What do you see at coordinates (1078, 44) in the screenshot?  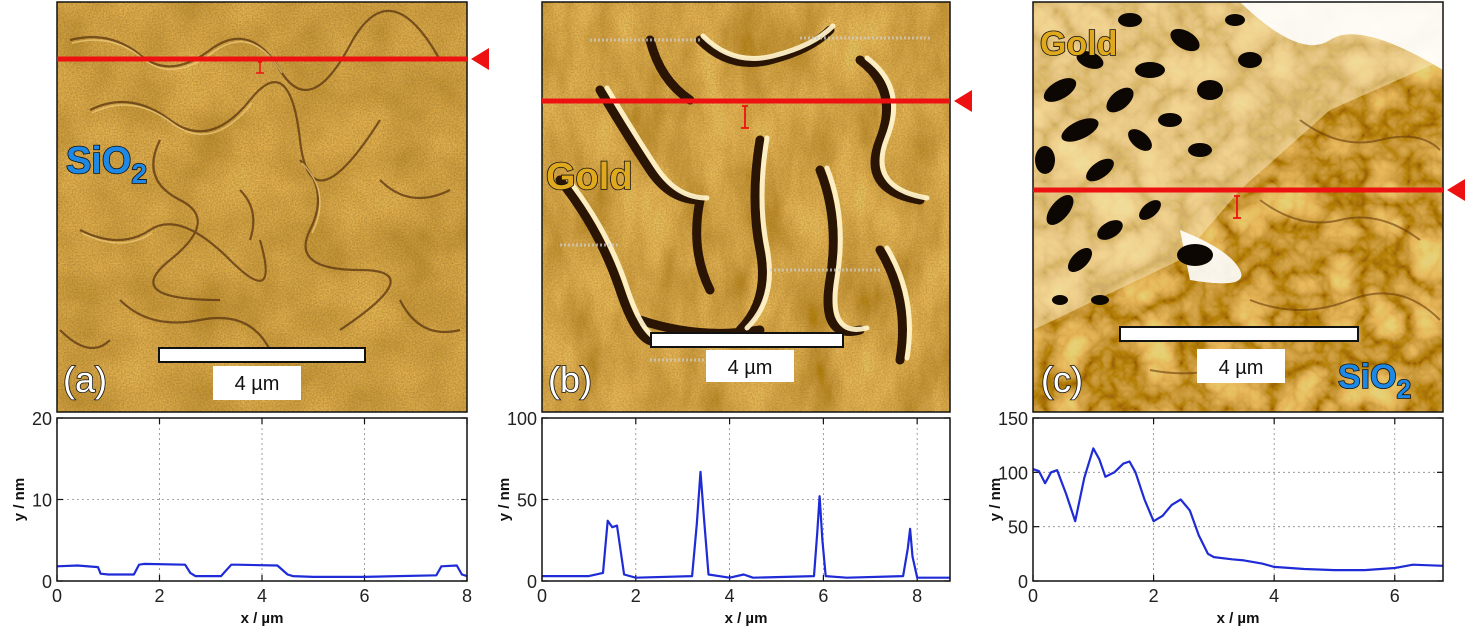 I see `material-label-c-1: Gold` at bounding box center [1078, 44].